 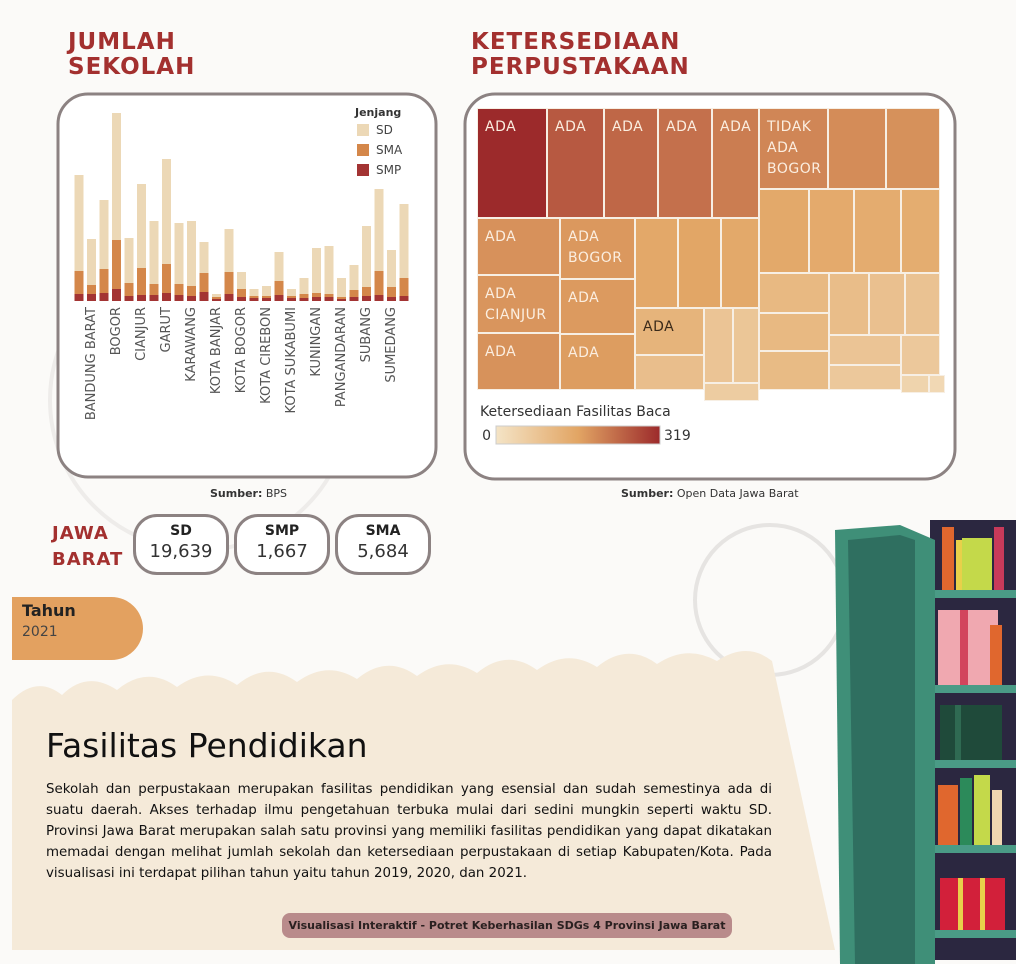 What do you see at coordinates (580, 67) in the screenshot?
I see `title-line: PERPUSTAKAAN` at bounding box center [580, 67].